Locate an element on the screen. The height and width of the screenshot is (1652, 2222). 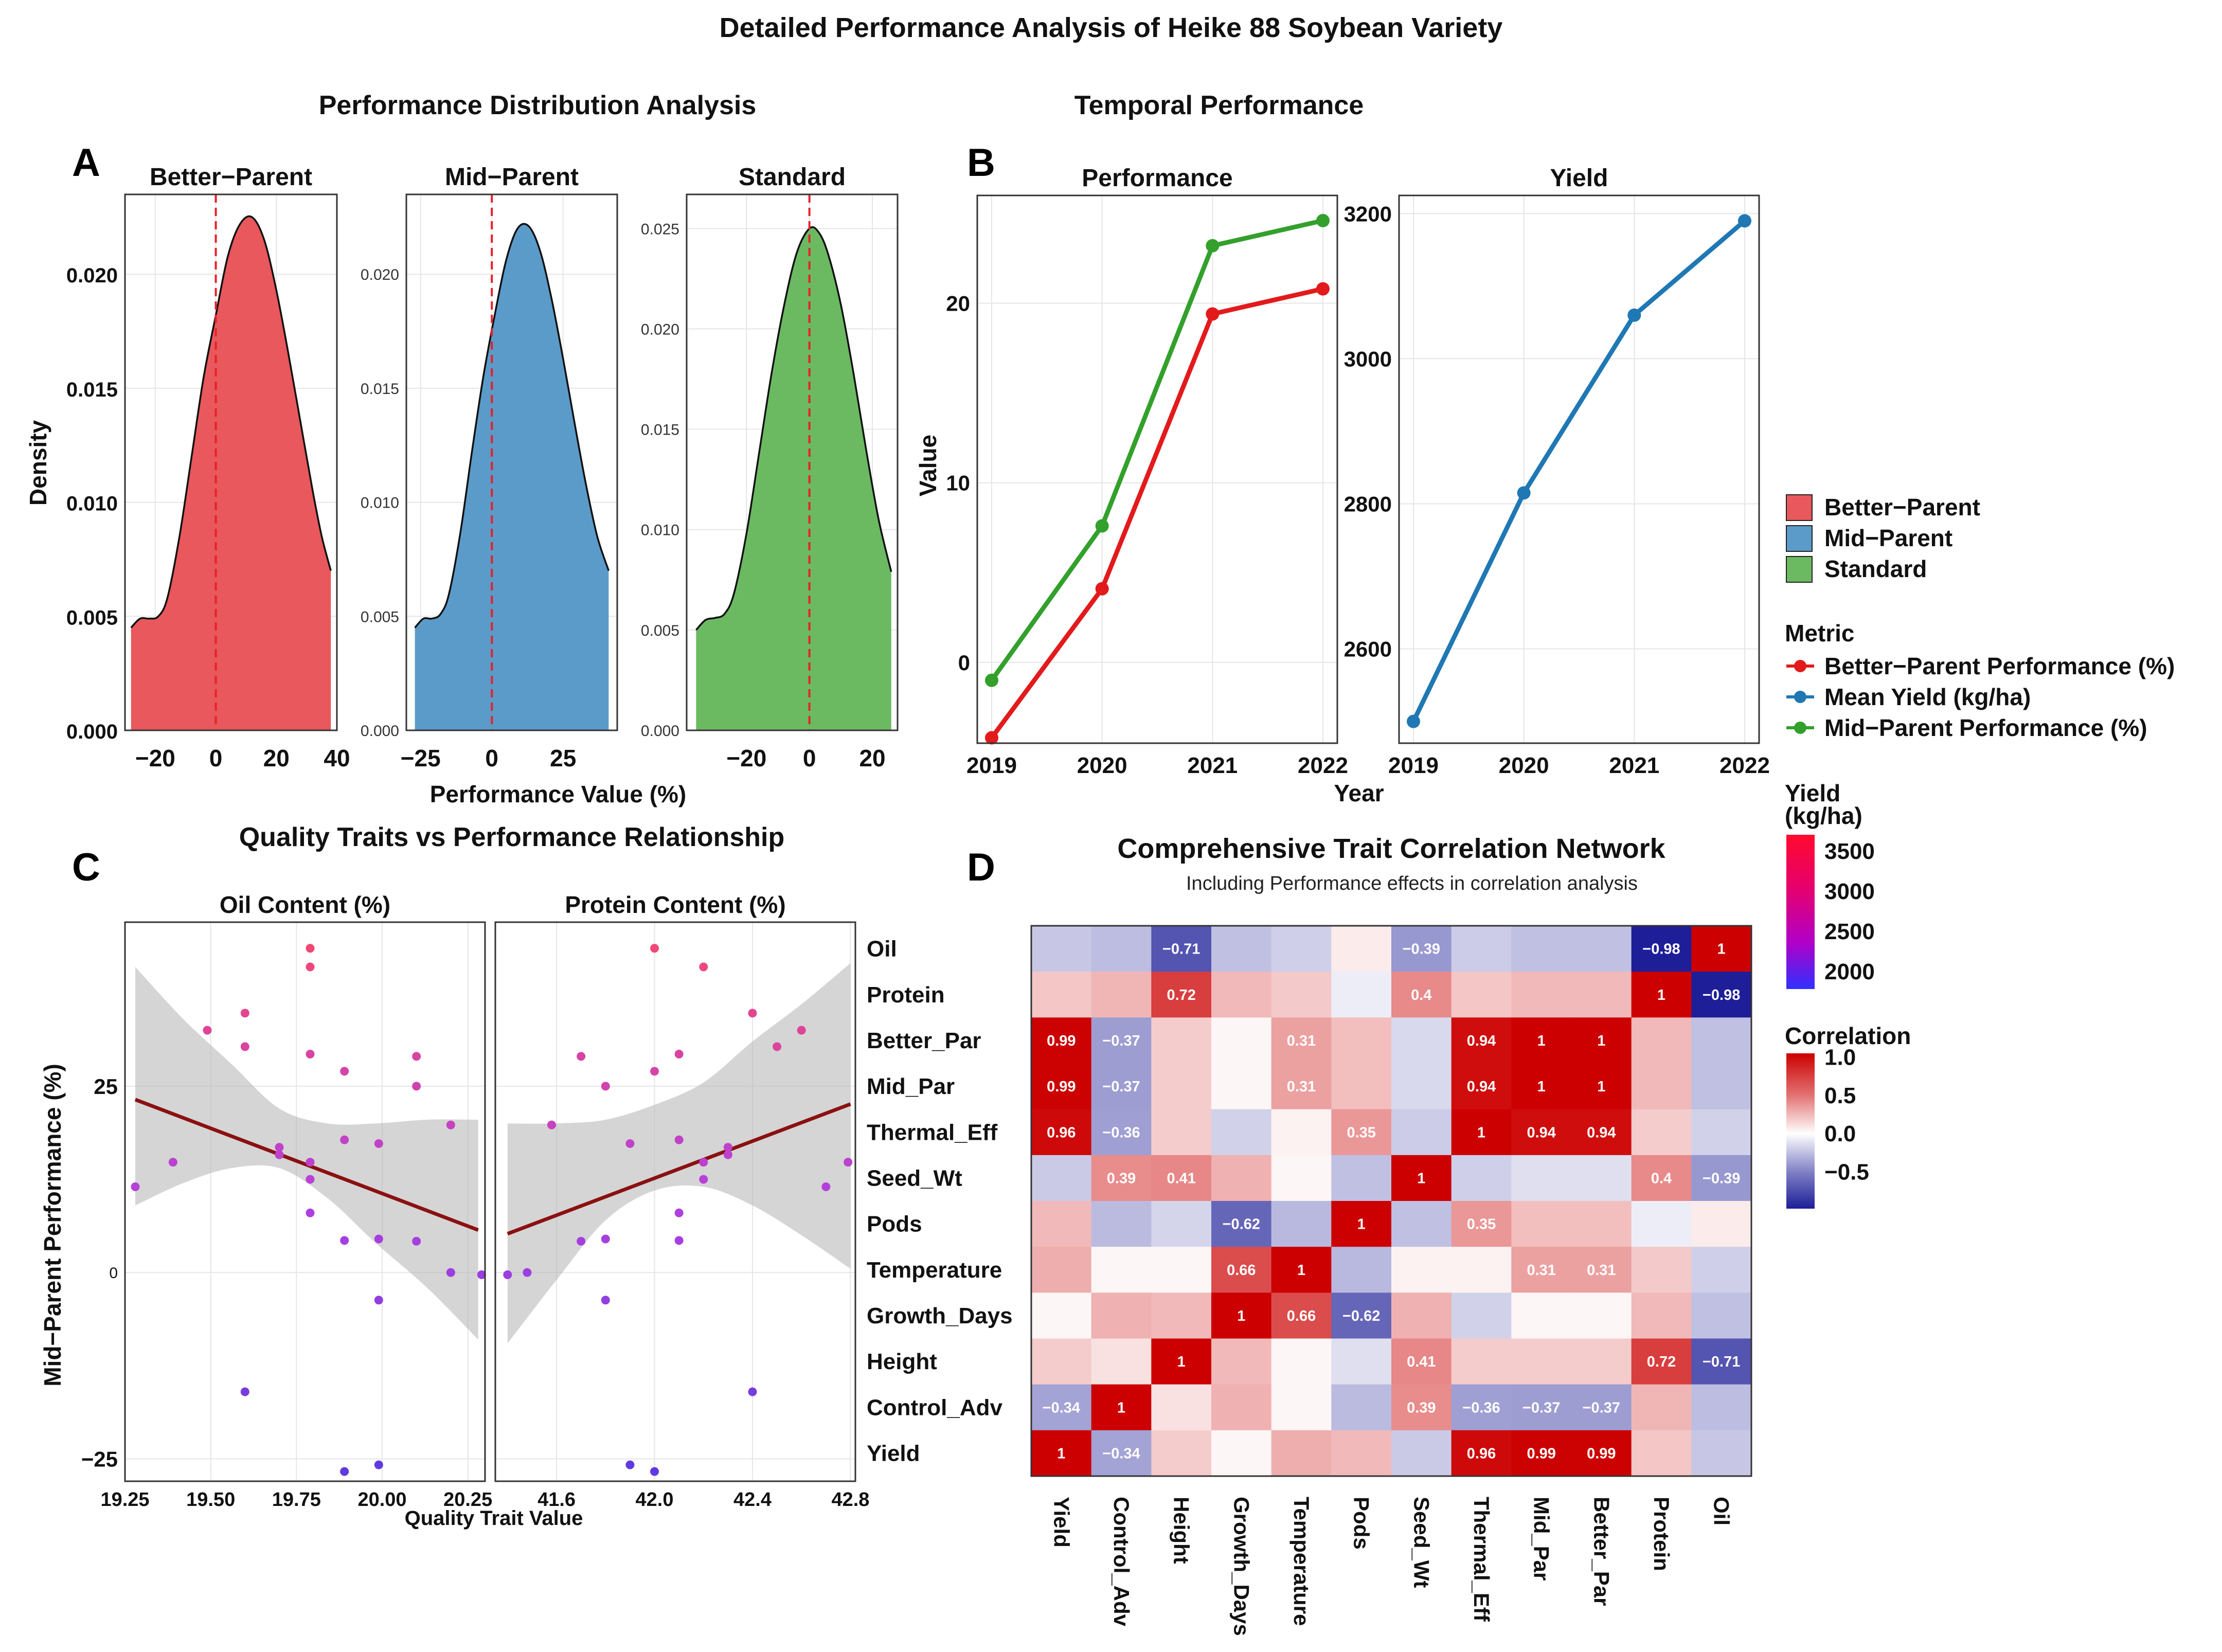
x-tick-label: 0 is located at coordinates (809, 758).